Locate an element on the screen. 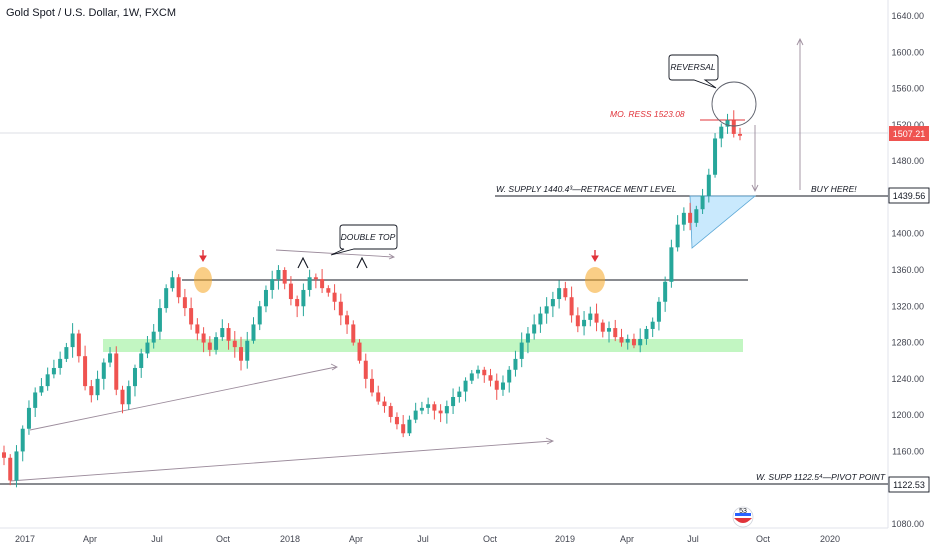 This screenshot has height=550, width=932. timeframe: 1W is located at coordinates (130, 13).